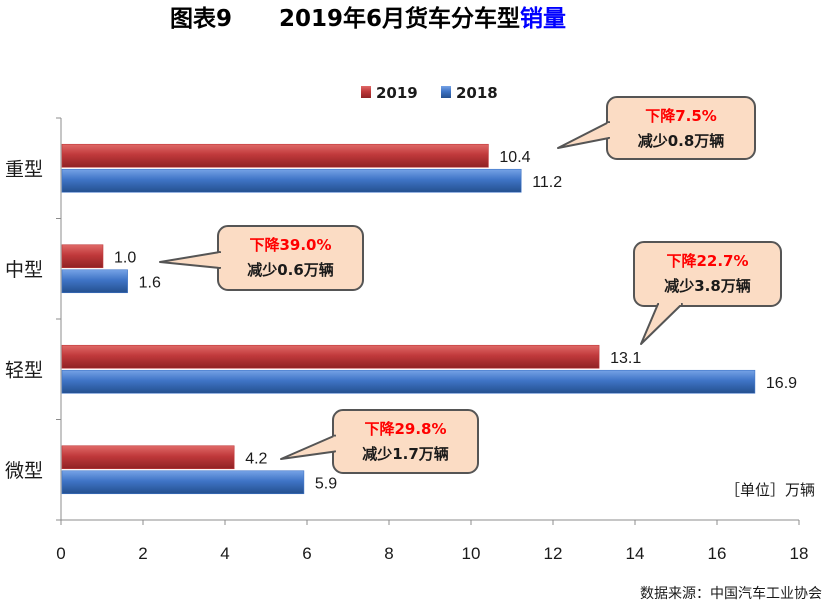 The width and height of the screenshot is (826, 606). Describe the element at coordinates (781, 383) in the screenshot. I see `value-label: 16.9` at that location.